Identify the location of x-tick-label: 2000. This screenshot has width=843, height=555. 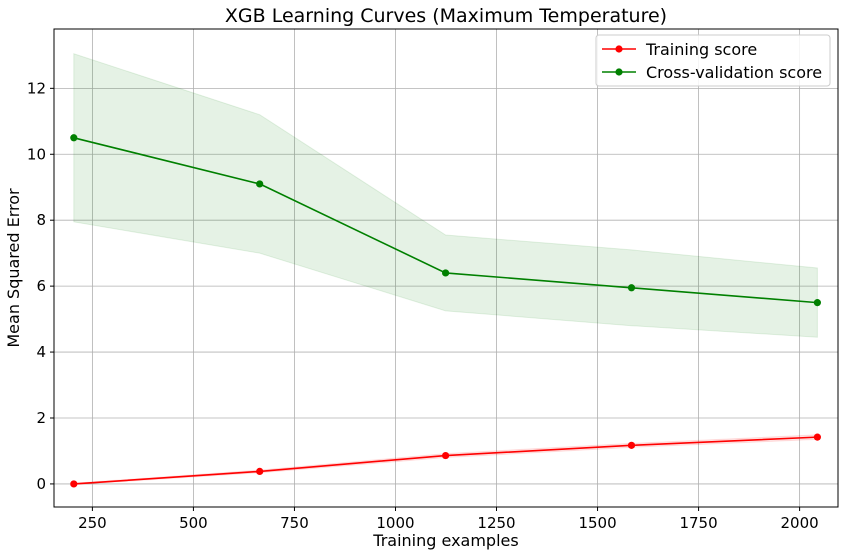
(800, 523).